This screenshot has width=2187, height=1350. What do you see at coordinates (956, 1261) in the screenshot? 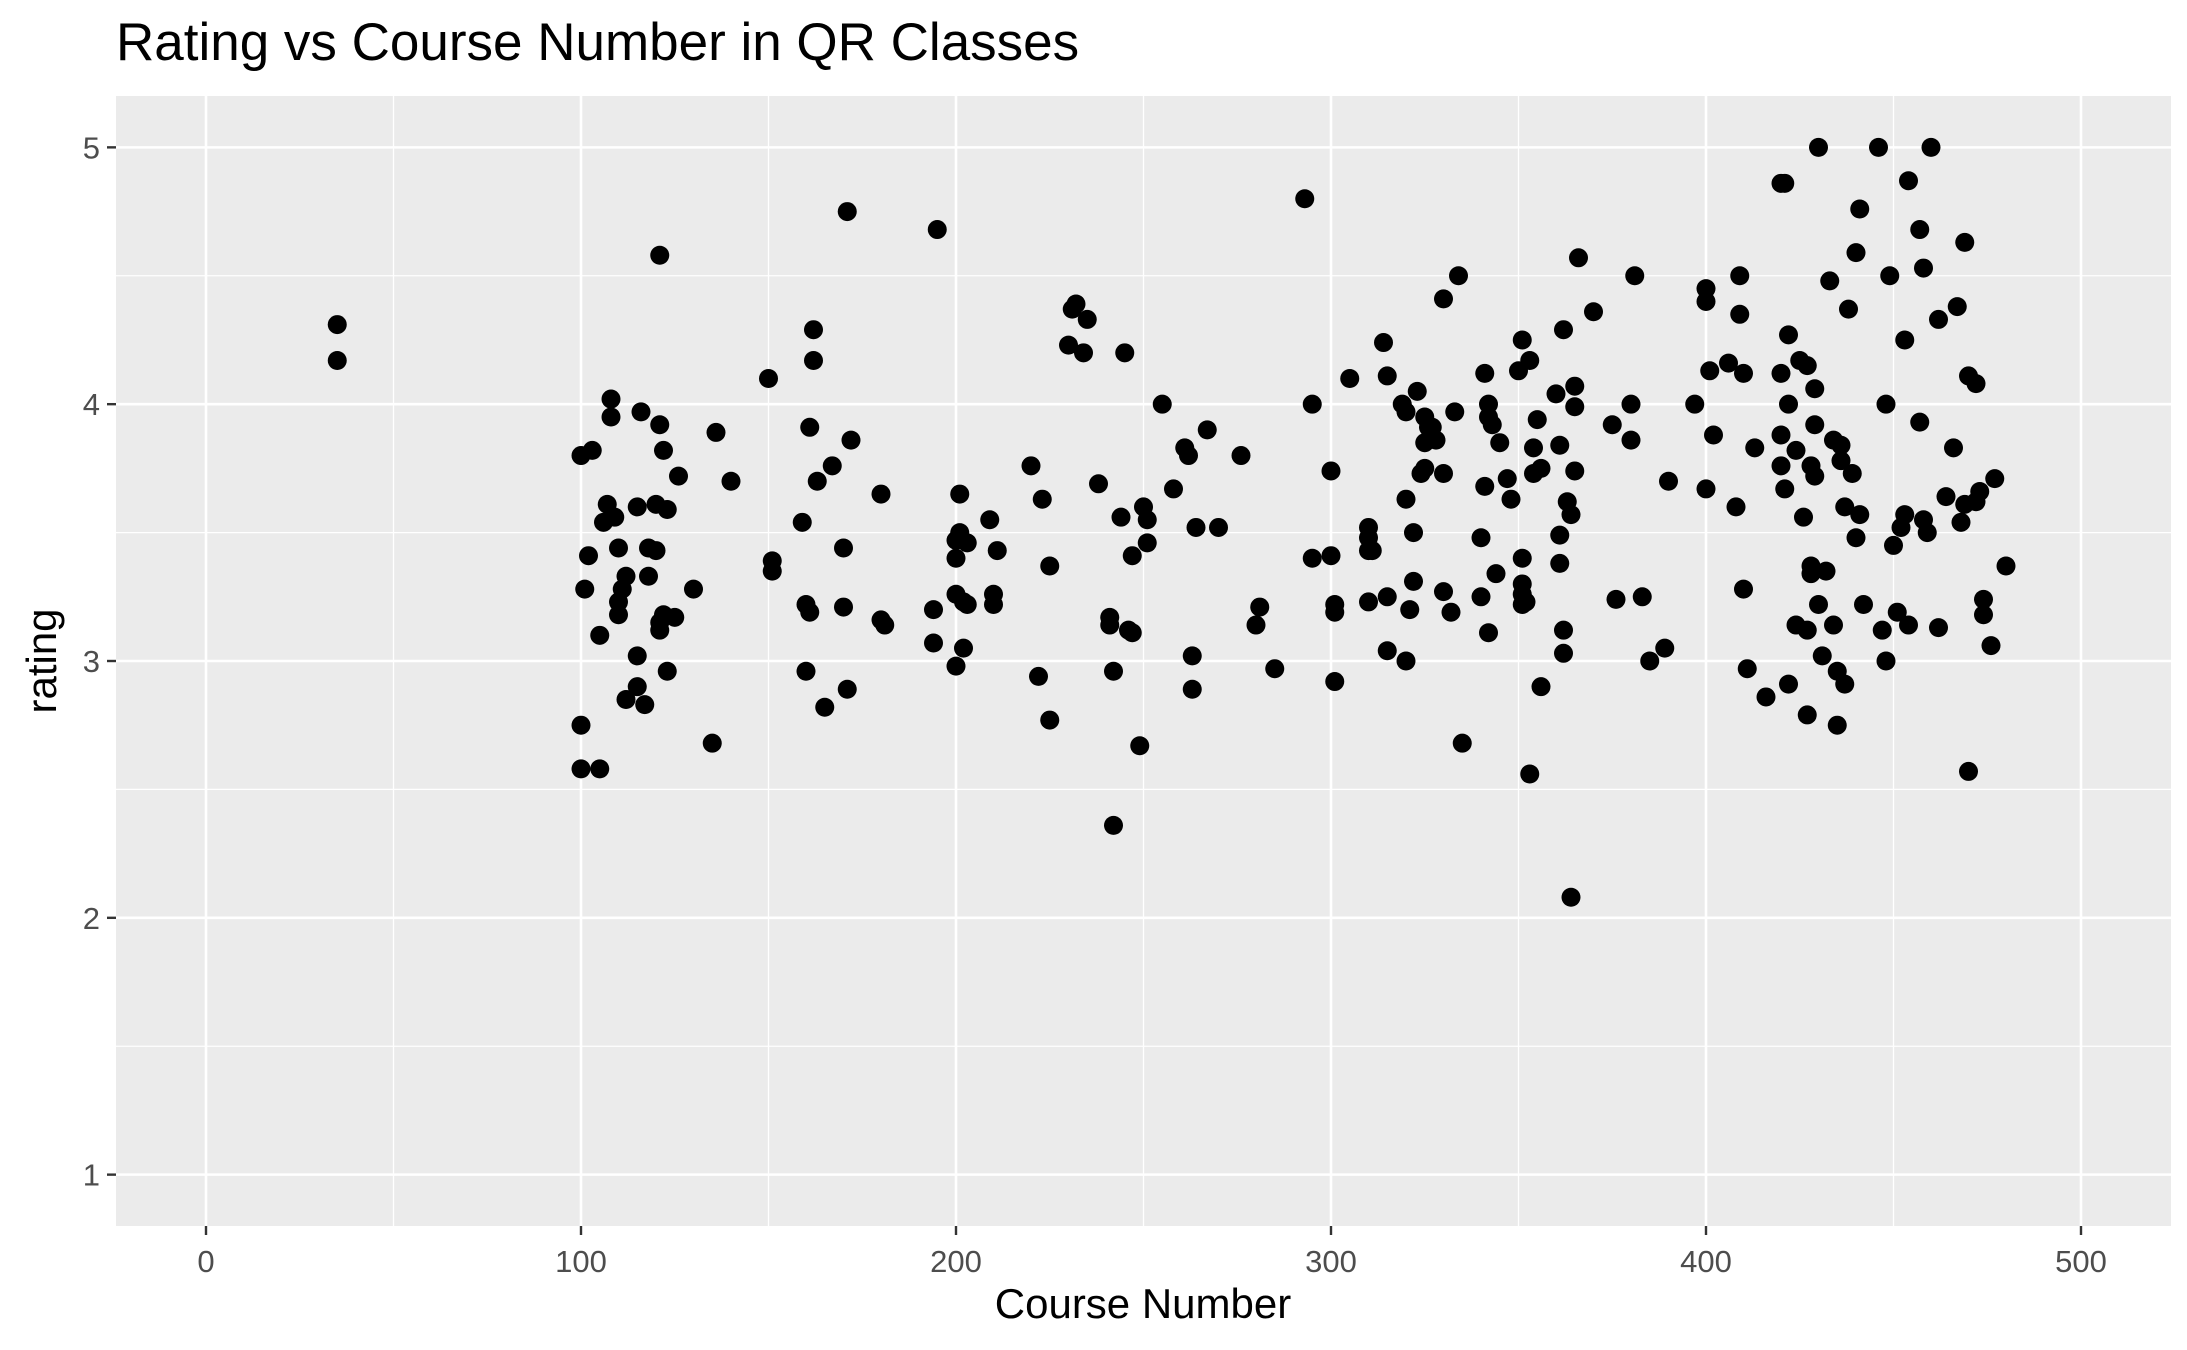
I see `x-tick-label: 200` at bounding box center [956, 1261].